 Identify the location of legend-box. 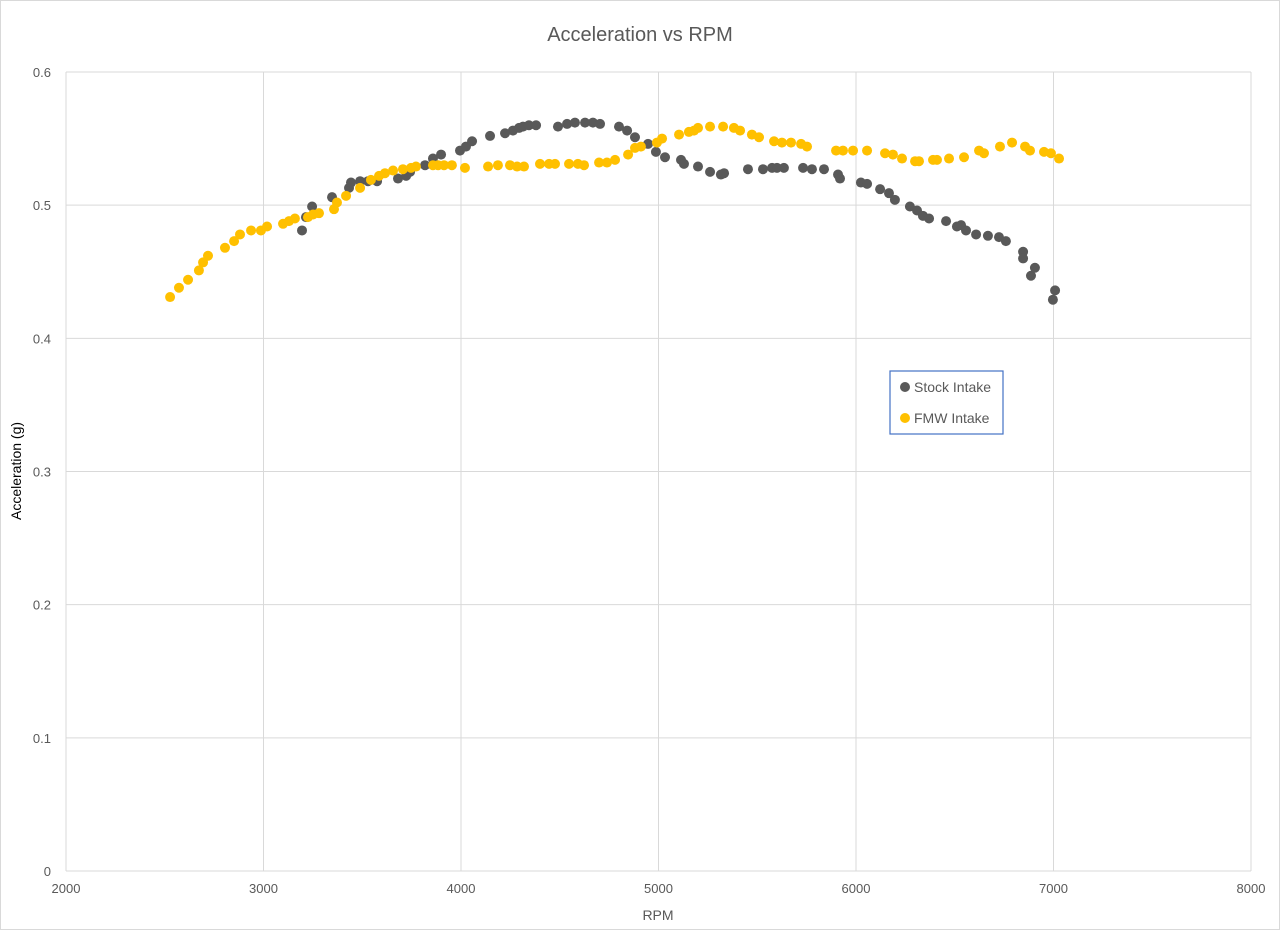
(946, 402).